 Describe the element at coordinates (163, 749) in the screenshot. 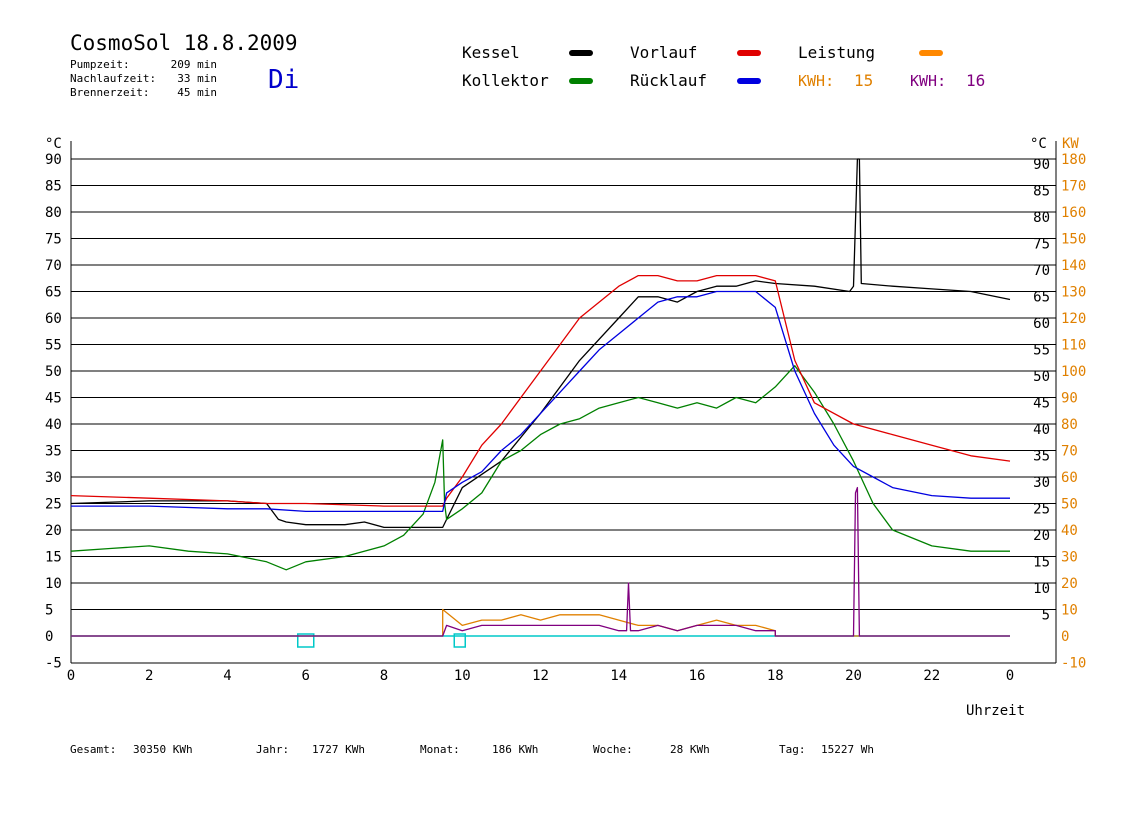

I see `footer-value: 30350 KWh` at that location.